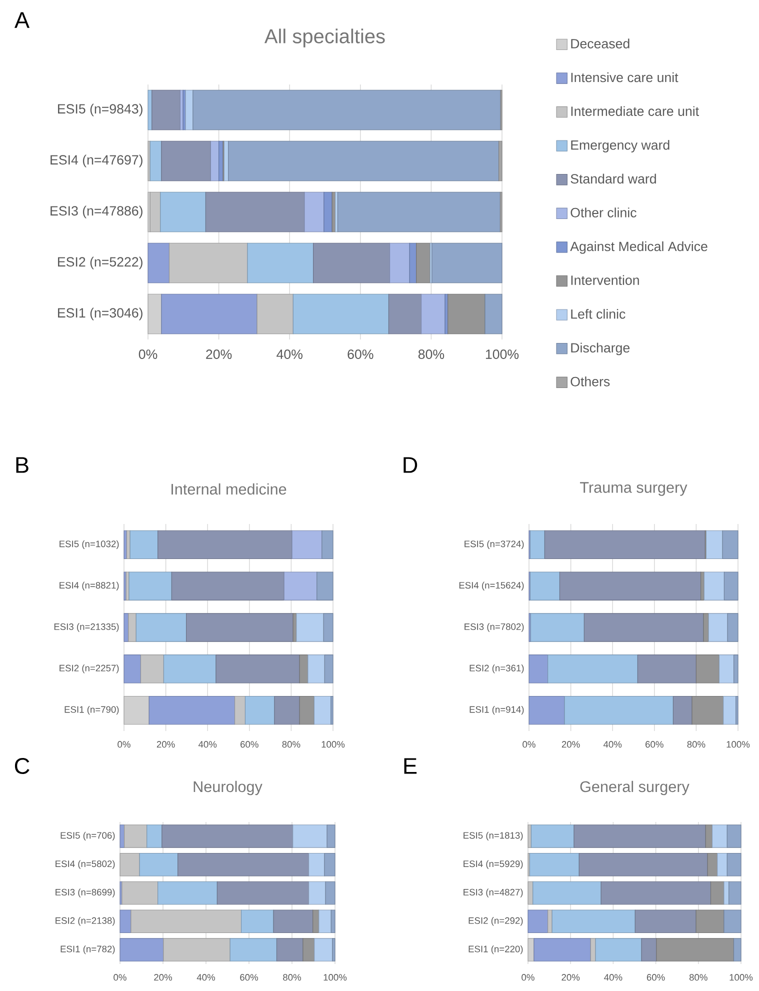 The height and width of the screenshot is (991, 759). Describe the element at coordinates (571, 977) in the screenshot. I see `x-tick-label: 20%` at that location.